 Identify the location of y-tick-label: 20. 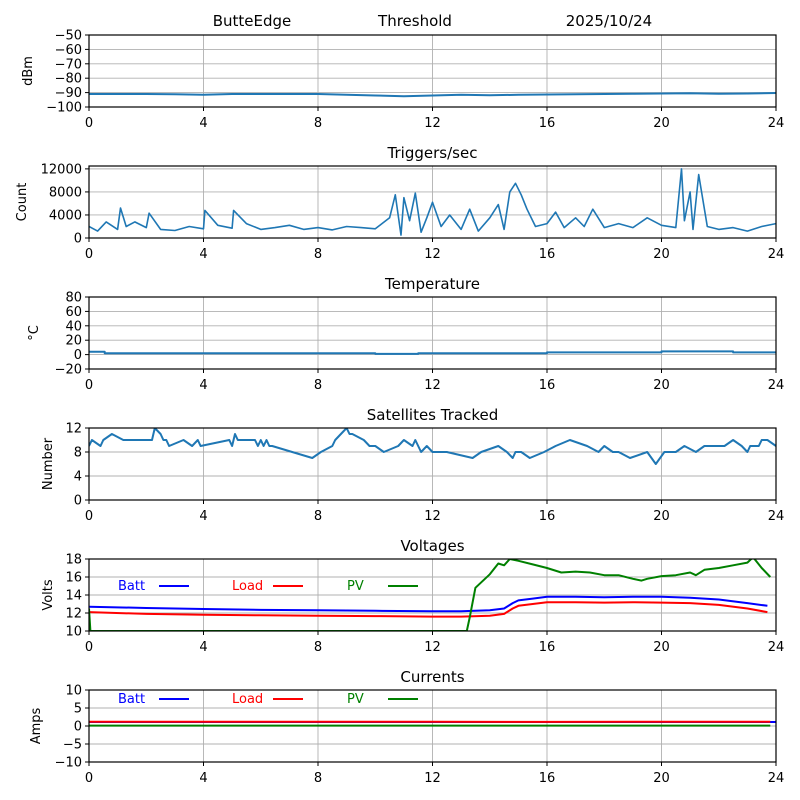
(73, 341).